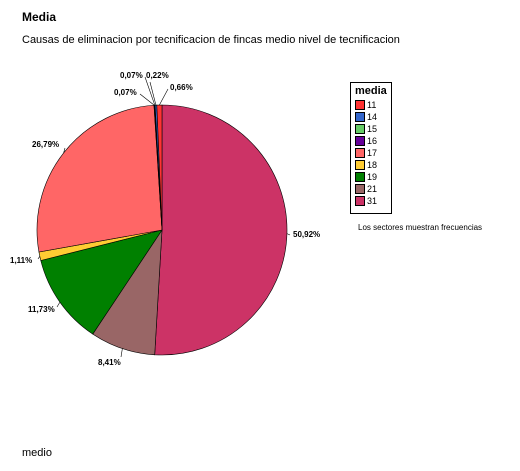 Image resolution: width=520 pixels, height=471 pixels. What do you see at coordinates (366, 129) in the screenshot?
I see `legend-item-15: 15` at bounding box center [366, 129].